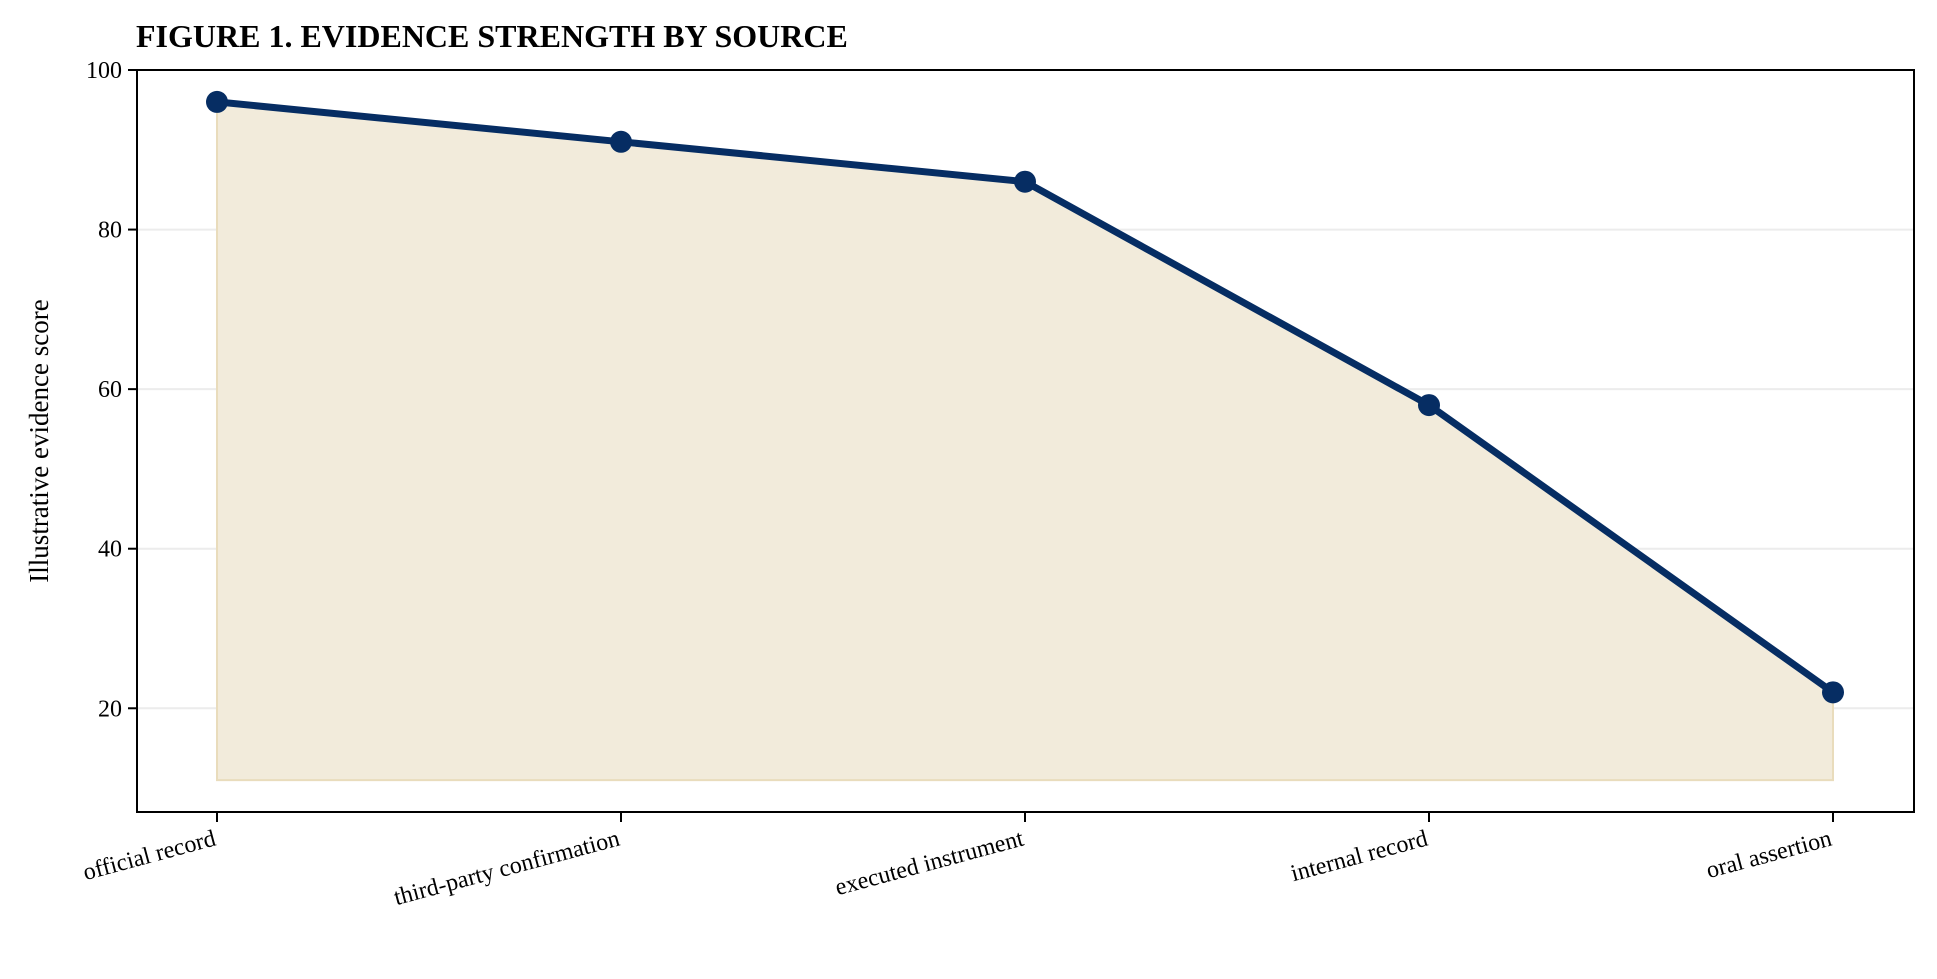 The width and height of the screenshot is (1937, 979). What do you see at coordinates (110, 231) in the screenshot?
I see `y-tick-label: 80` at bounding box center [110, 231].